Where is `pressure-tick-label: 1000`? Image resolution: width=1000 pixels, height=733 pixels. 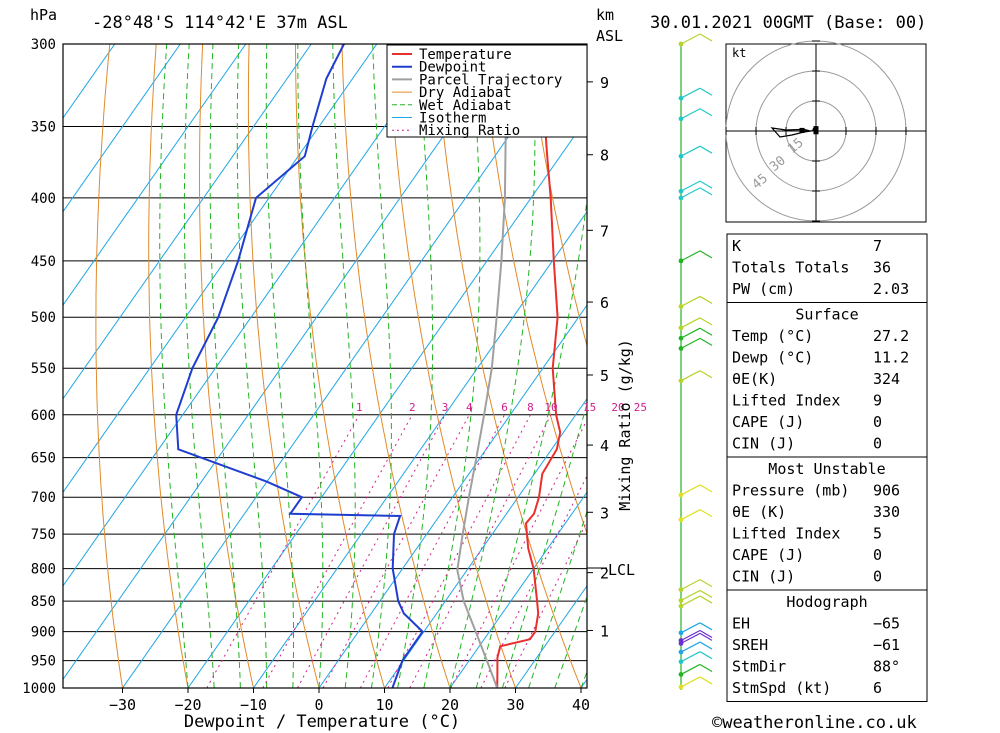
pressure-tick-label: 1000 is located at coordinates (39, 689).